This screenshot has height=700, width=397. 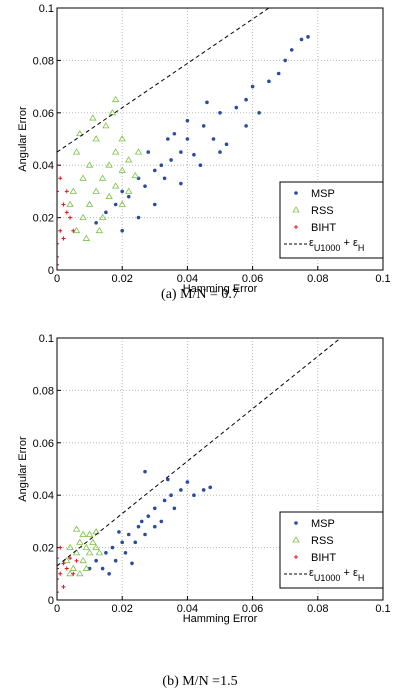 I want to click on x-tick-label: 0.08, so click(x=317, y=279).